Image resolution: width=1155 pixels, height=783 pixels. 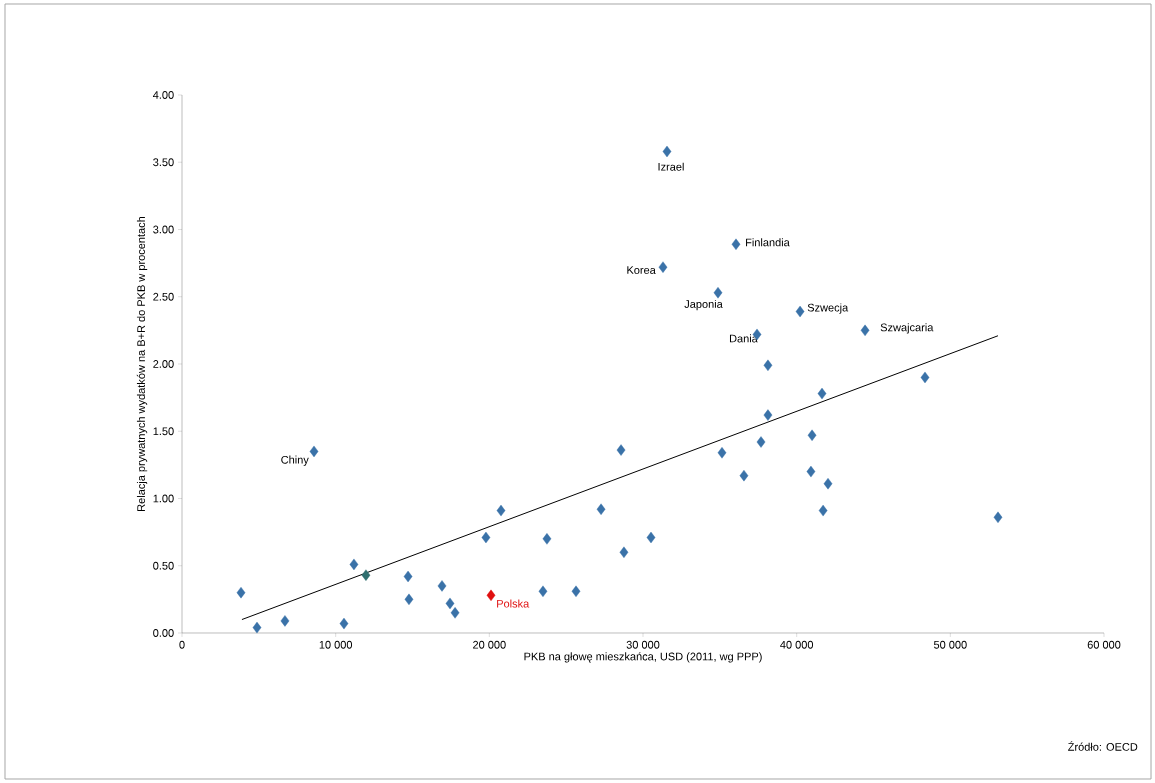 I want to click on x-tick-label: 10 000, so click(x=336, y=644).